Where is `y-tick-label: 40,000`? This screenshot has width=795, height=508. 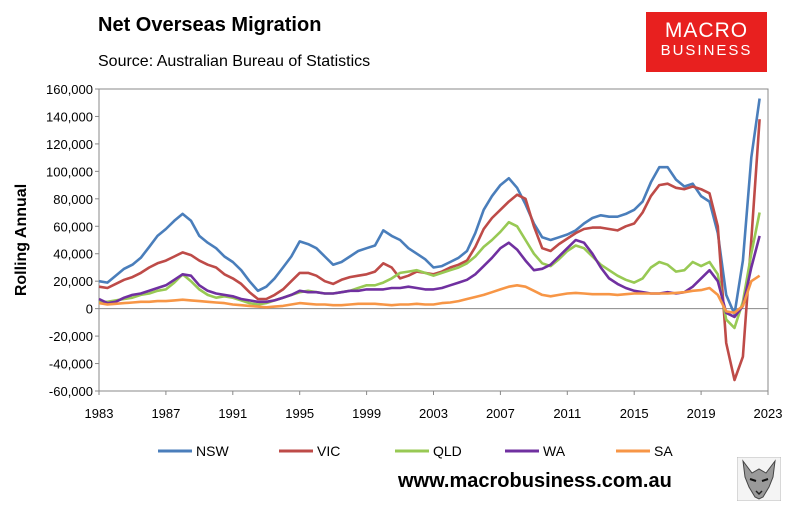 y-tick-label: 40,000 is located at coordinates (73, 254).